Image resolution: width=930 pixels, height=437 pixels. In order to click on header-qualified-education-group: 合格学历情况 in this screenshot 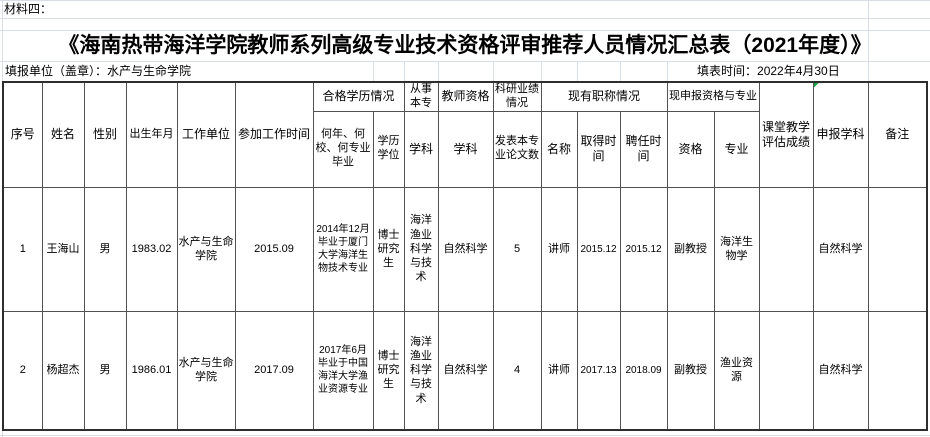, I will do `click(358, 96)`.